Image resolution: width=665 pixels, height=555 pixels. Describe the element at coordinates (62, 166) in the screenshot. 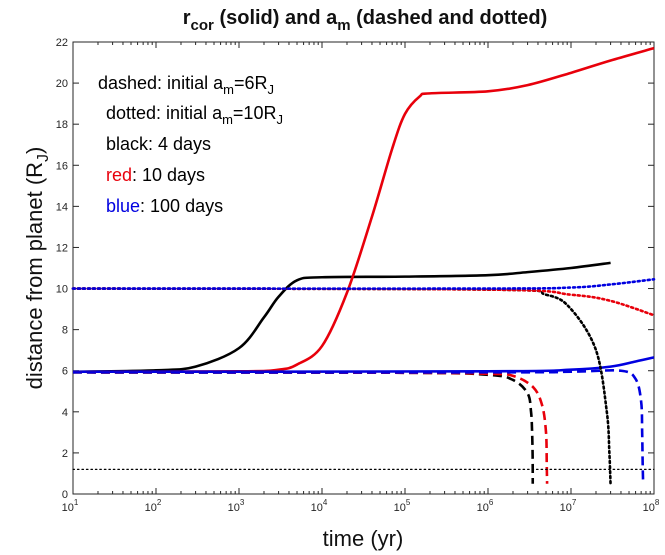

I see `y-tick-label: 16` at that location.